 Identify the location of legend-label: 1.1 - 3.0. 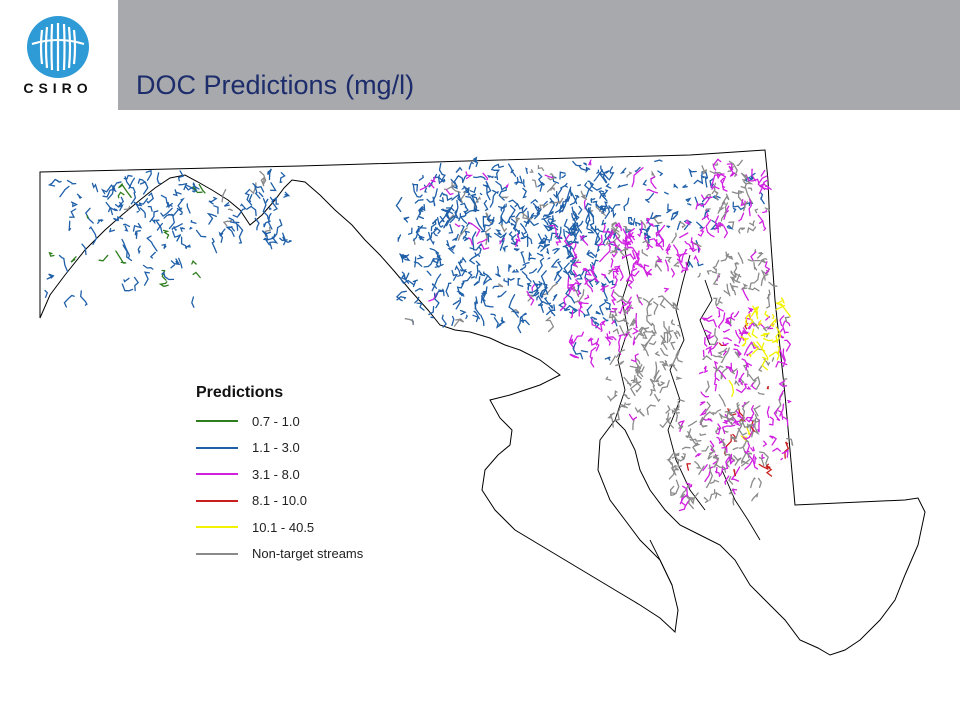
(276, 448).